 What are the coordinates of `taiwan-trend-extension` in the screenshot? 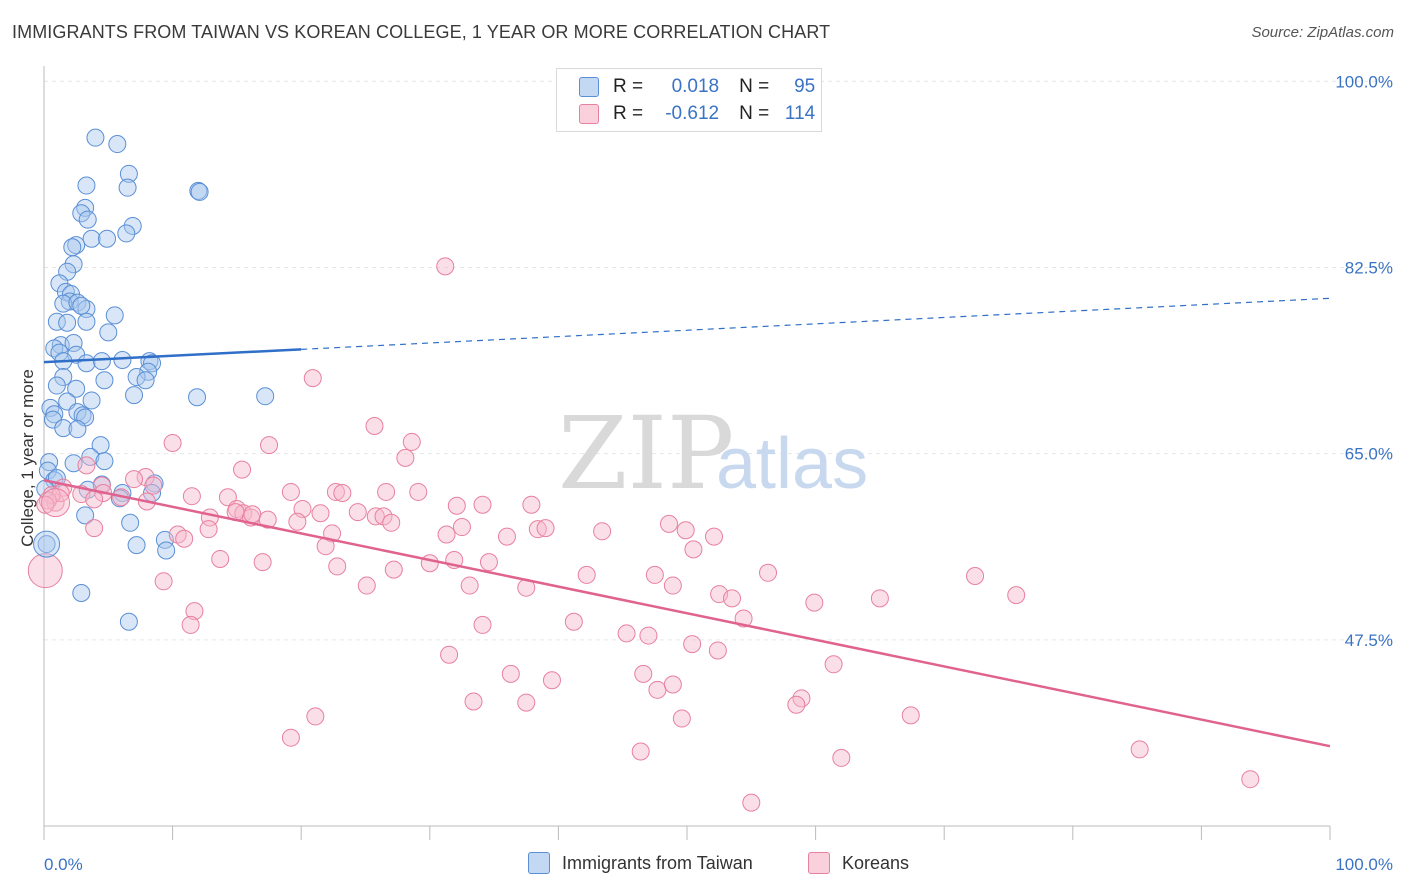 It's located at (816, 323).